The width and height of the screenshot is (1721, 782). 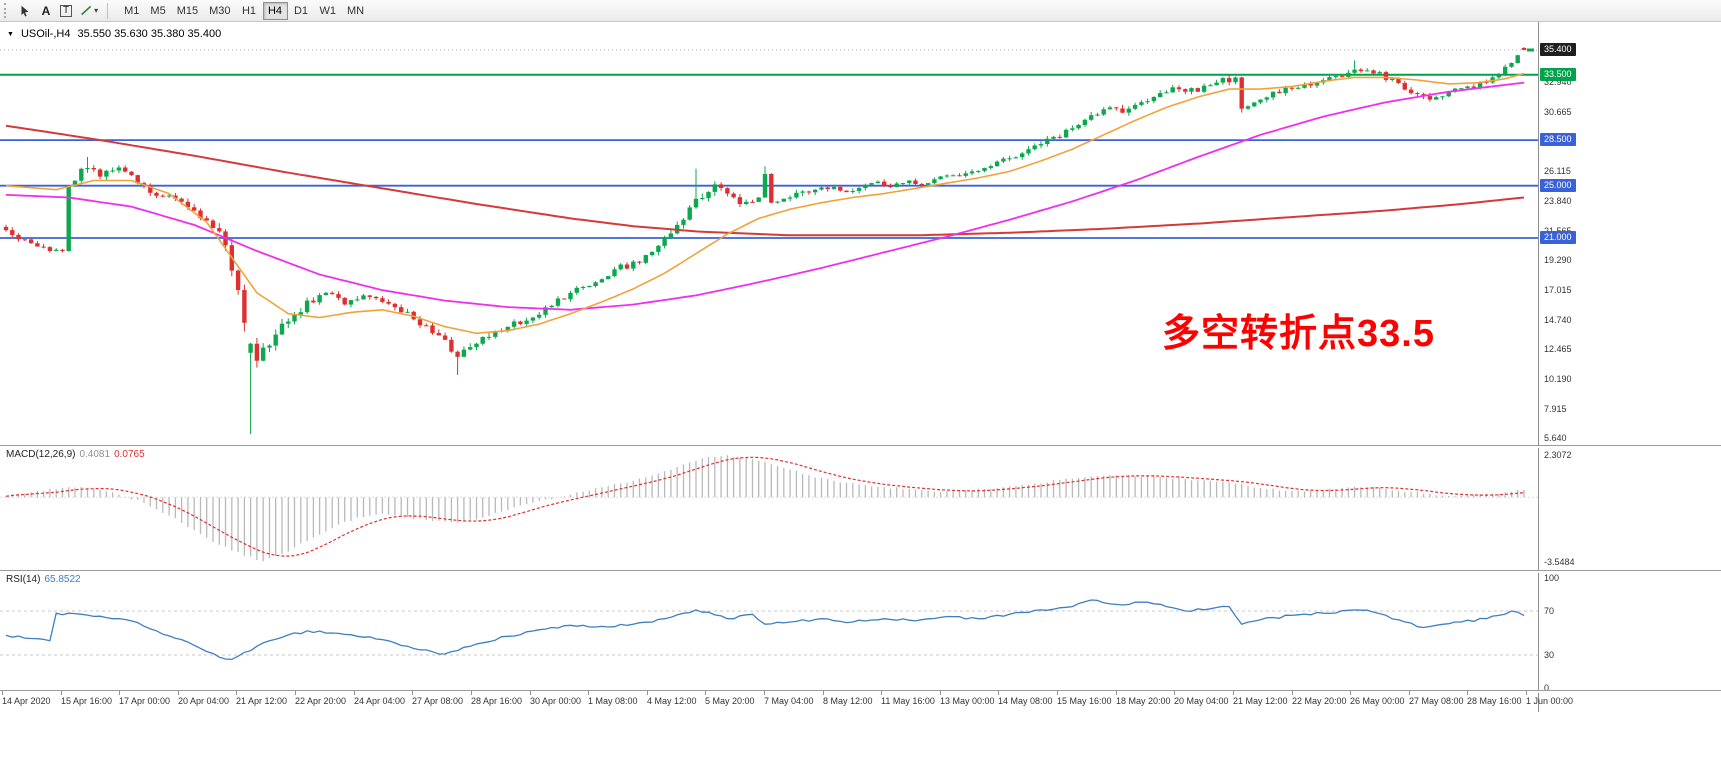 What do you see at coordinates (1494, 701) in the screenshot?
I see `time-axis-label: 28 May 16:00` at bounding box center [1494, 701].